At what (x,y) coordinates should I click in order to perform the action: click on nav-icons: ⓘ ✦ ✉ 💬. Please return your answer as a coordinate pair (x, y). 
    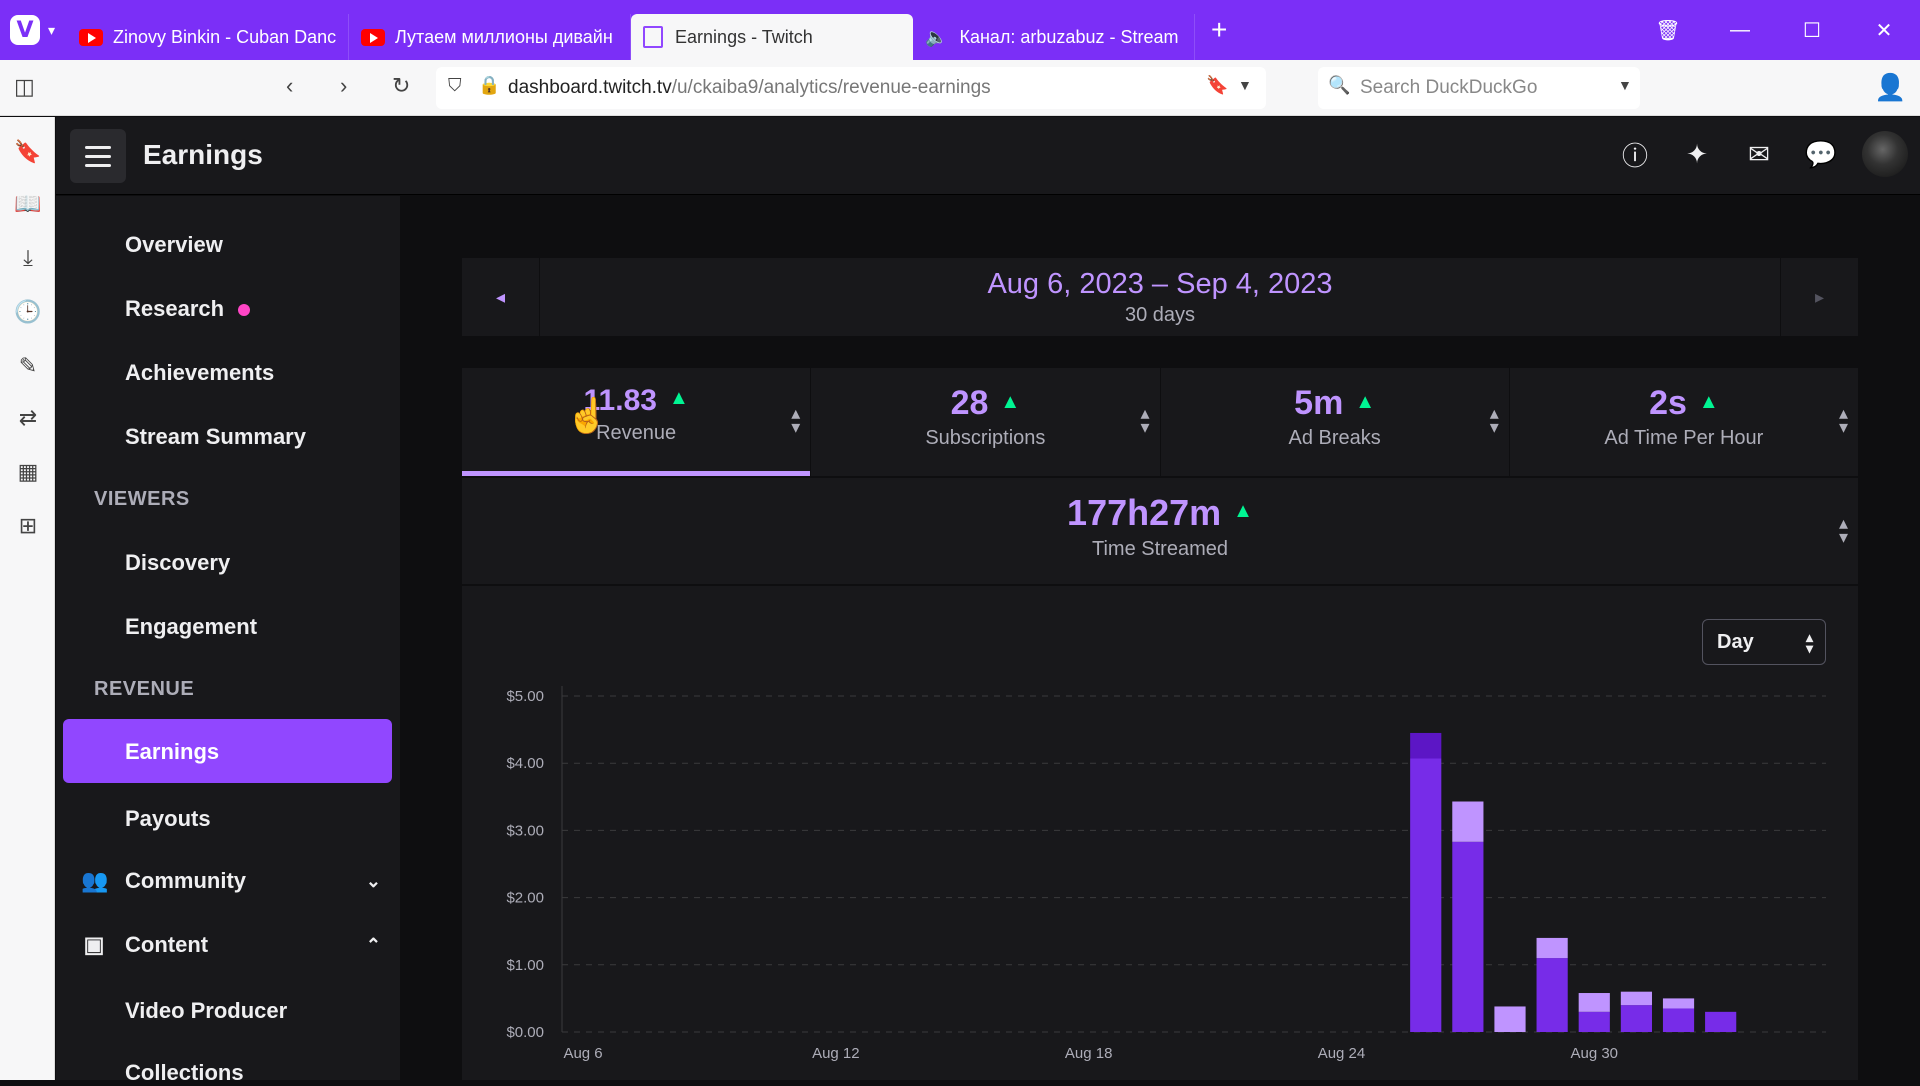
    Looking at the image, I should click on (1756, 154).